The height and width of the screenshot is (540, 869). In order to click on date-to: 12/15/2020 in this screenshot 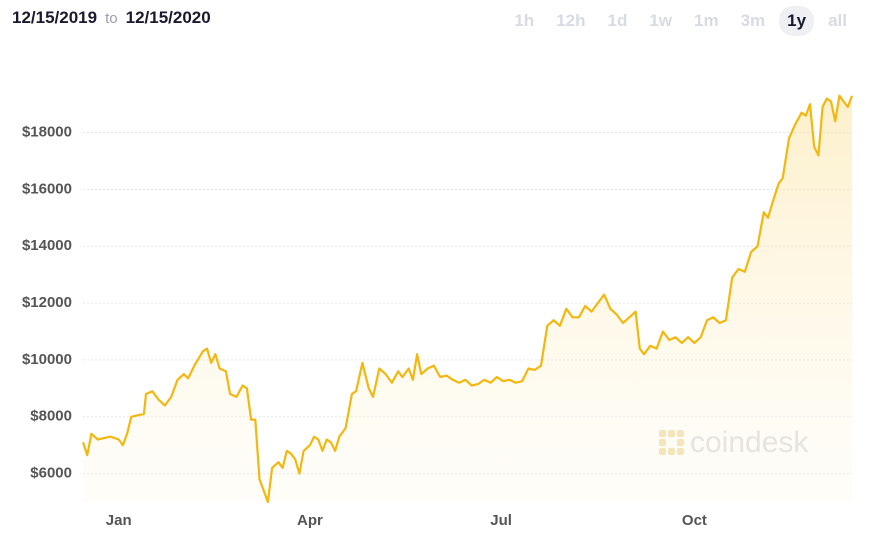, I will do `click(168, 17)`.